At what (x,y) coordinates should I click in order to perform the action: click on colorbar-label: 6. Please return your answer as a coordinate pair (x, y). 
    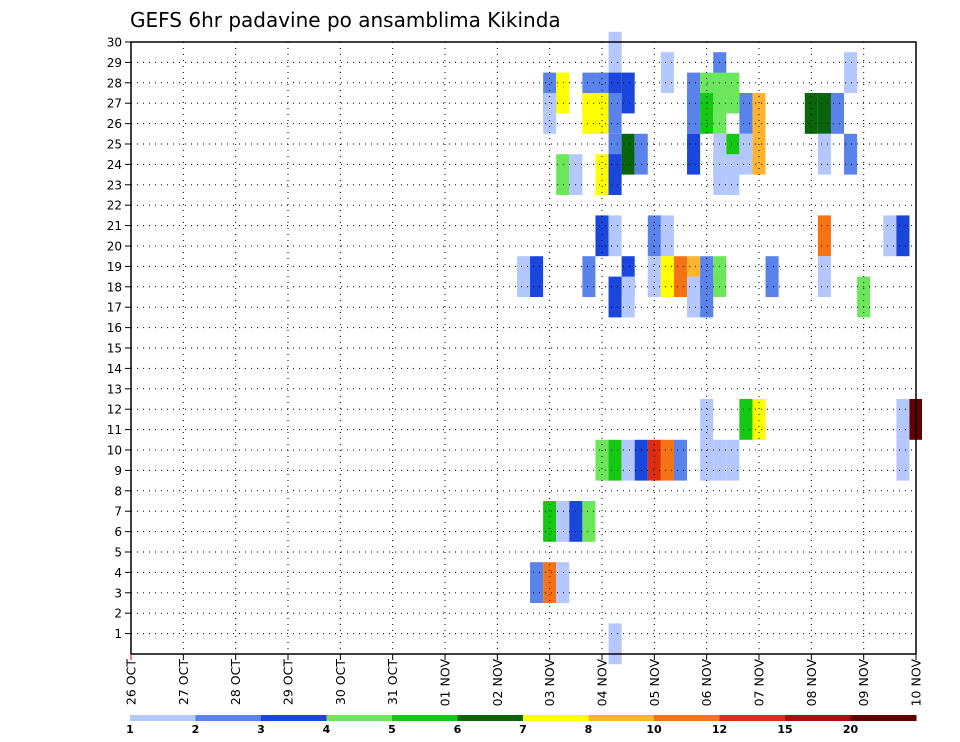
    Looking at the image, I should click on (458, 729).